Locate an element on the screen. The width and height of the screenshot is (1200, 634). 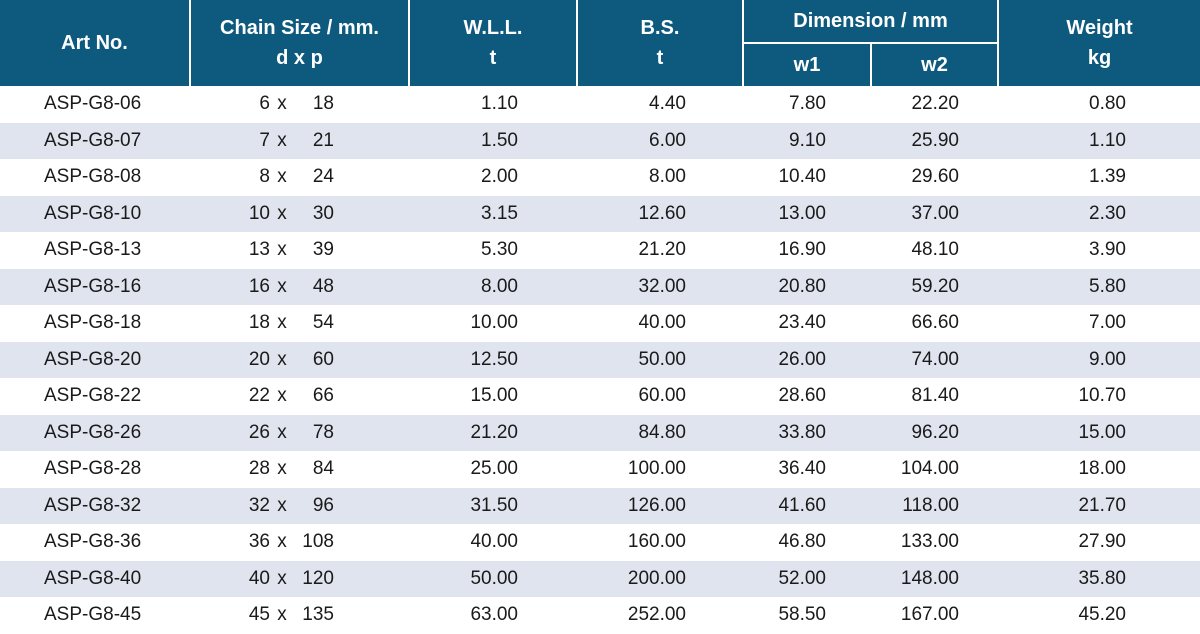
w2-cell: 59.20 is located at coordinates (935, 286).